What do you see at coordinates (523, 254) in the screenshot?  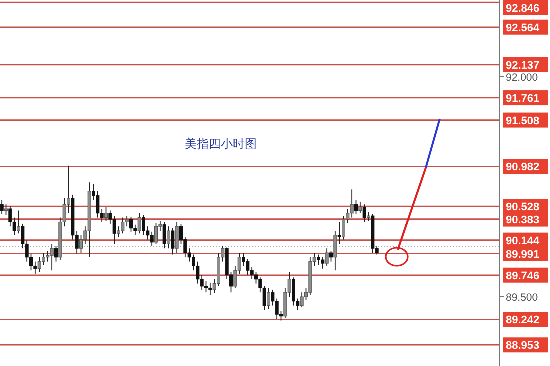 I see `ref-line-label: 89.991` at bounding box center [523, 254].